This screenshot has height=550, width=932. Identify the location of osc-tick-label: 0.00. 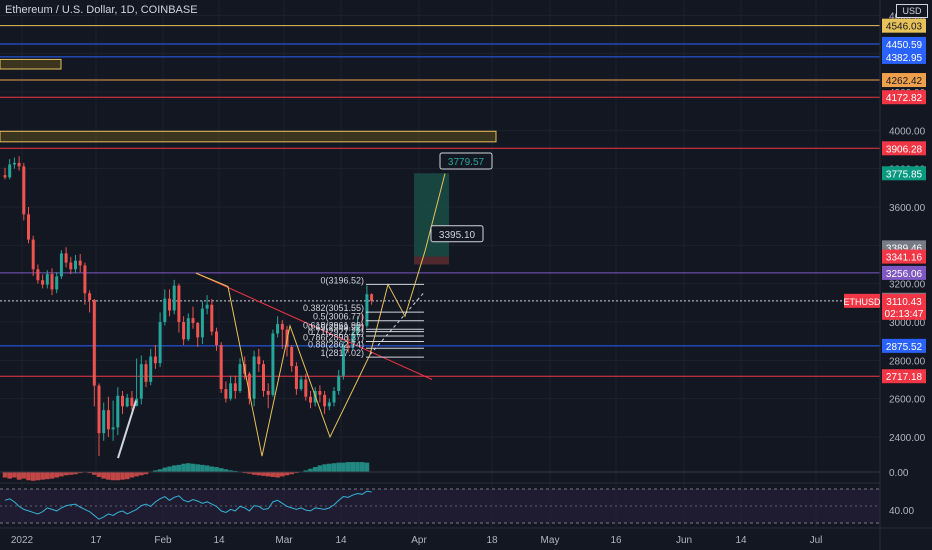
(899, 473).